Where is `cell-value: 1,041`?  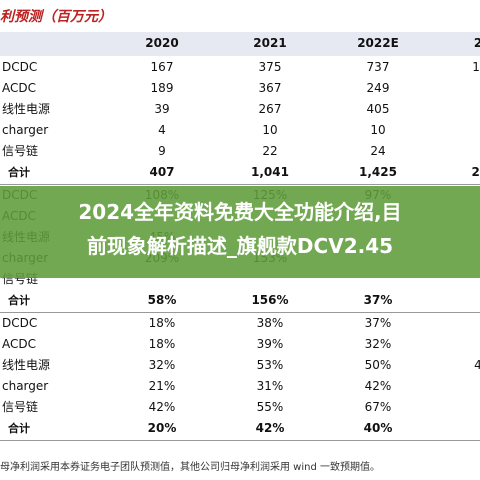 cell-value: 1,041 is located at coordinates (270, 172).